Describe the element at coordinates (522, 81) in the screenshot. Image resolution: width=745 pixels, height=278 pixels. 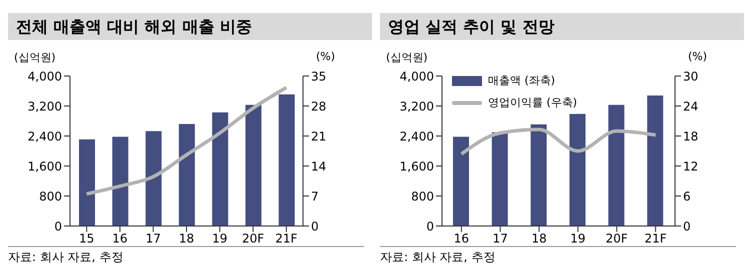
I see `legend-label: 매출액 (좌축)` at that location.